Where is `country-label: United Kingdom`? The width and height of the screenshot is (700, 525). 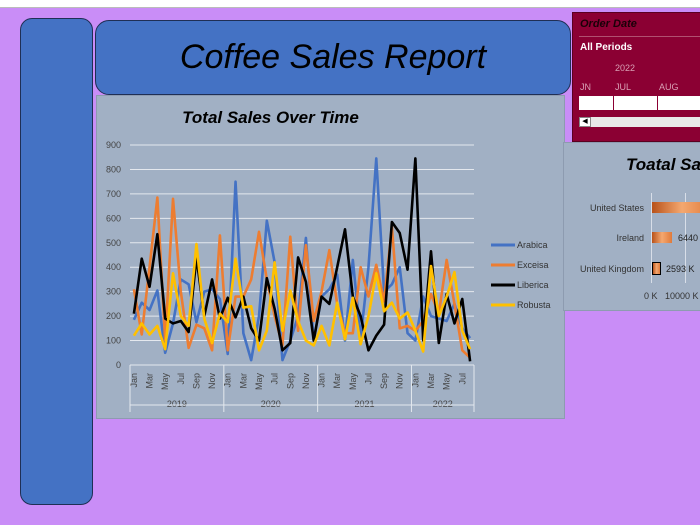
country-label: United Kingdom is located at coordinates (611, 269).